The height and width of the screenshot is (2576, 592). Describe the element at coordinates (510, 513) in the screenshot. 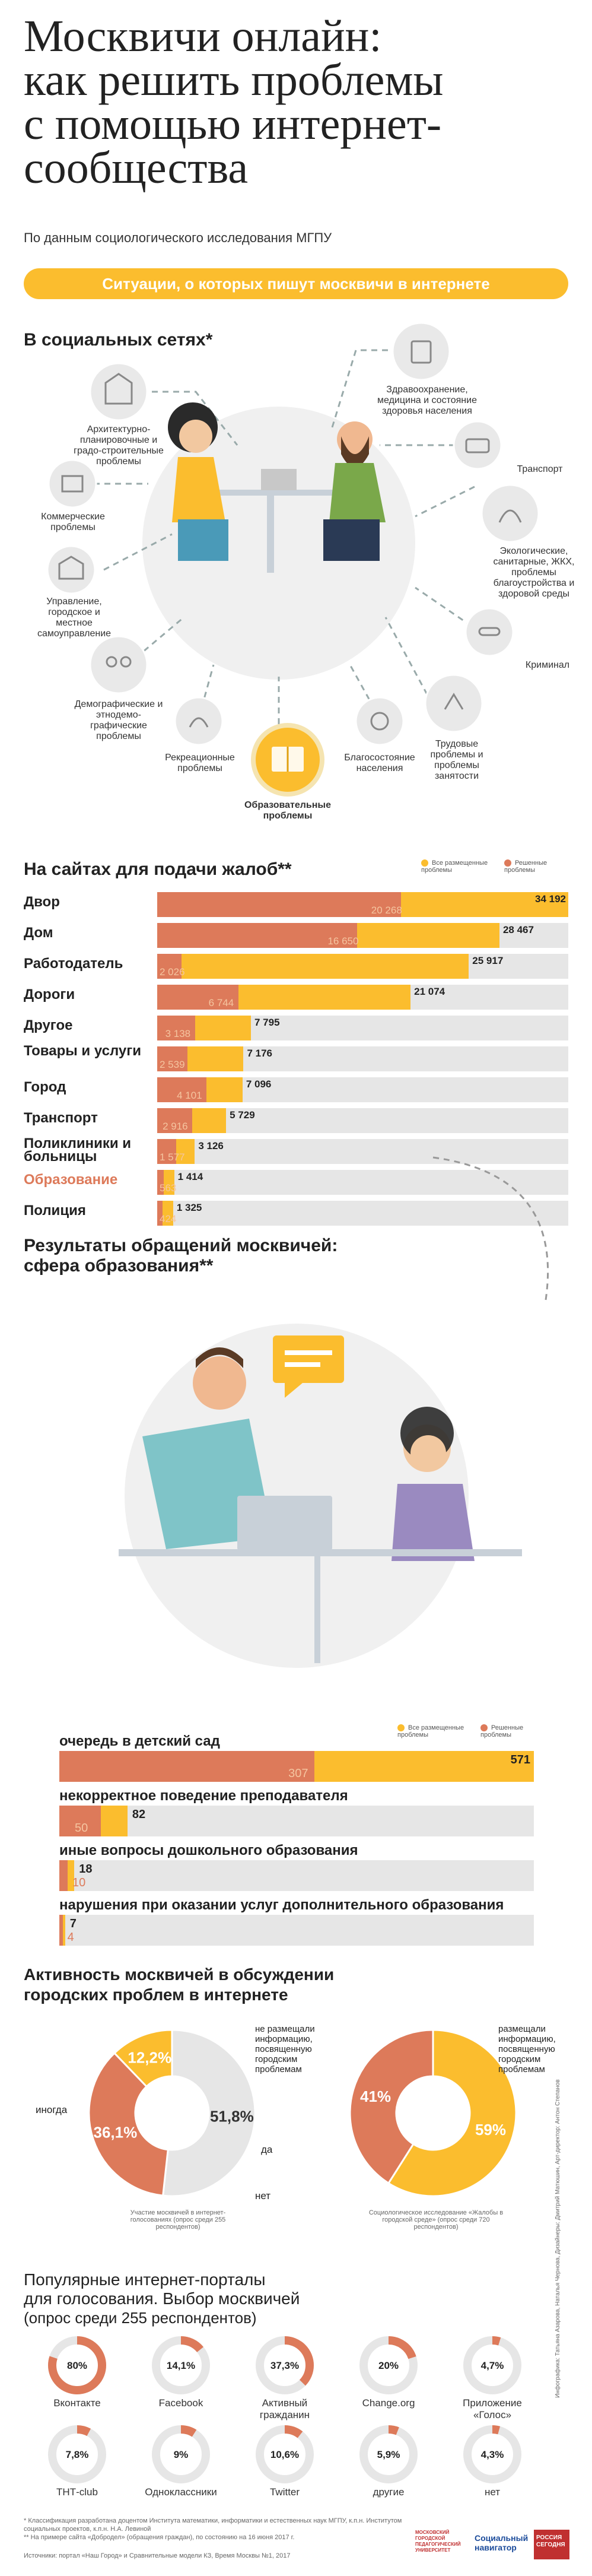

I see `ecology-icon` at that location.